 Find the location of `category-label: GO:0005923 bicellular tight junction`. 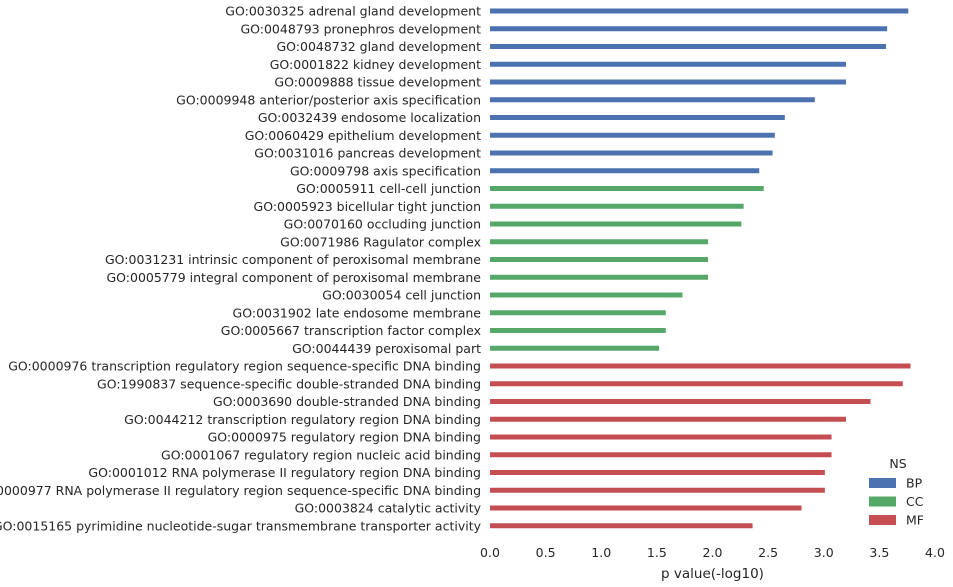

category-label: GO:0005923 bicellular tight junction is located at coordinates (367, 206).